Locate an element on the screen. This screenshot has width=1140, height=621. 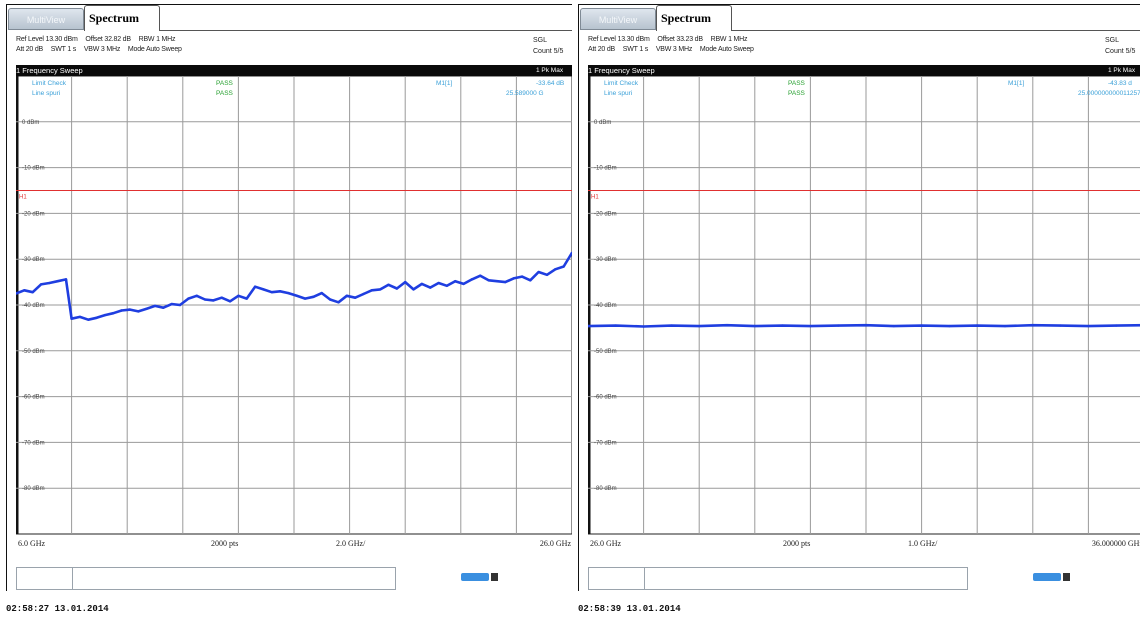
swt: SWT 1 s is located at coordinates (635, 49).